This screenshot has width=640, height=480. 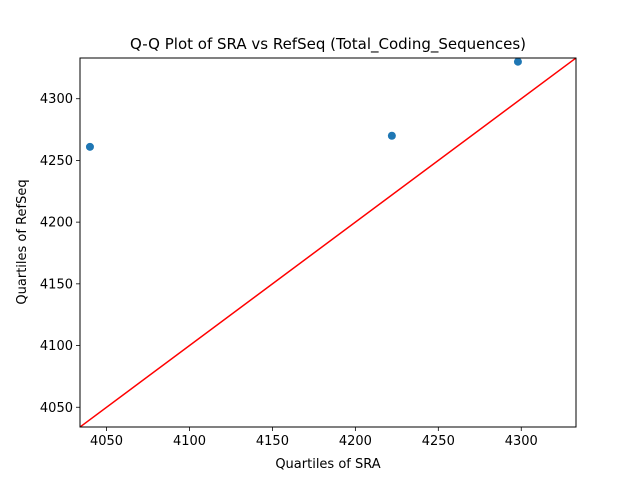 What do you see at coordinates (22, 241) in the screenshot?
I see `y-axis-label: Quartiles of RefSeq` at bounding box center [22, 241].